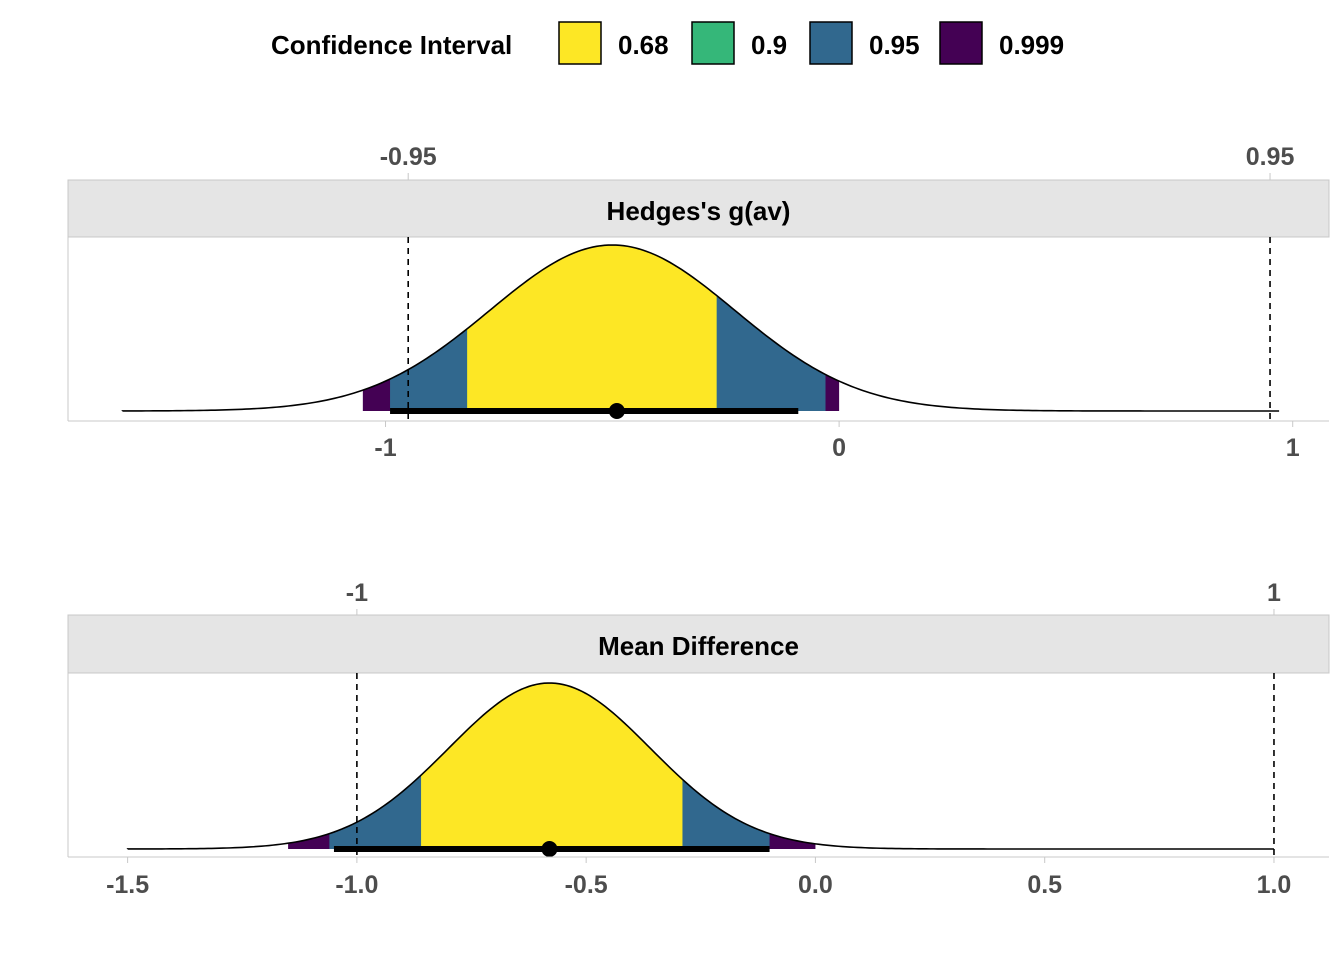  Describe the element at coordinates (1274, 593) in the screenshot. I see `bound-label-2: 1` at that location.